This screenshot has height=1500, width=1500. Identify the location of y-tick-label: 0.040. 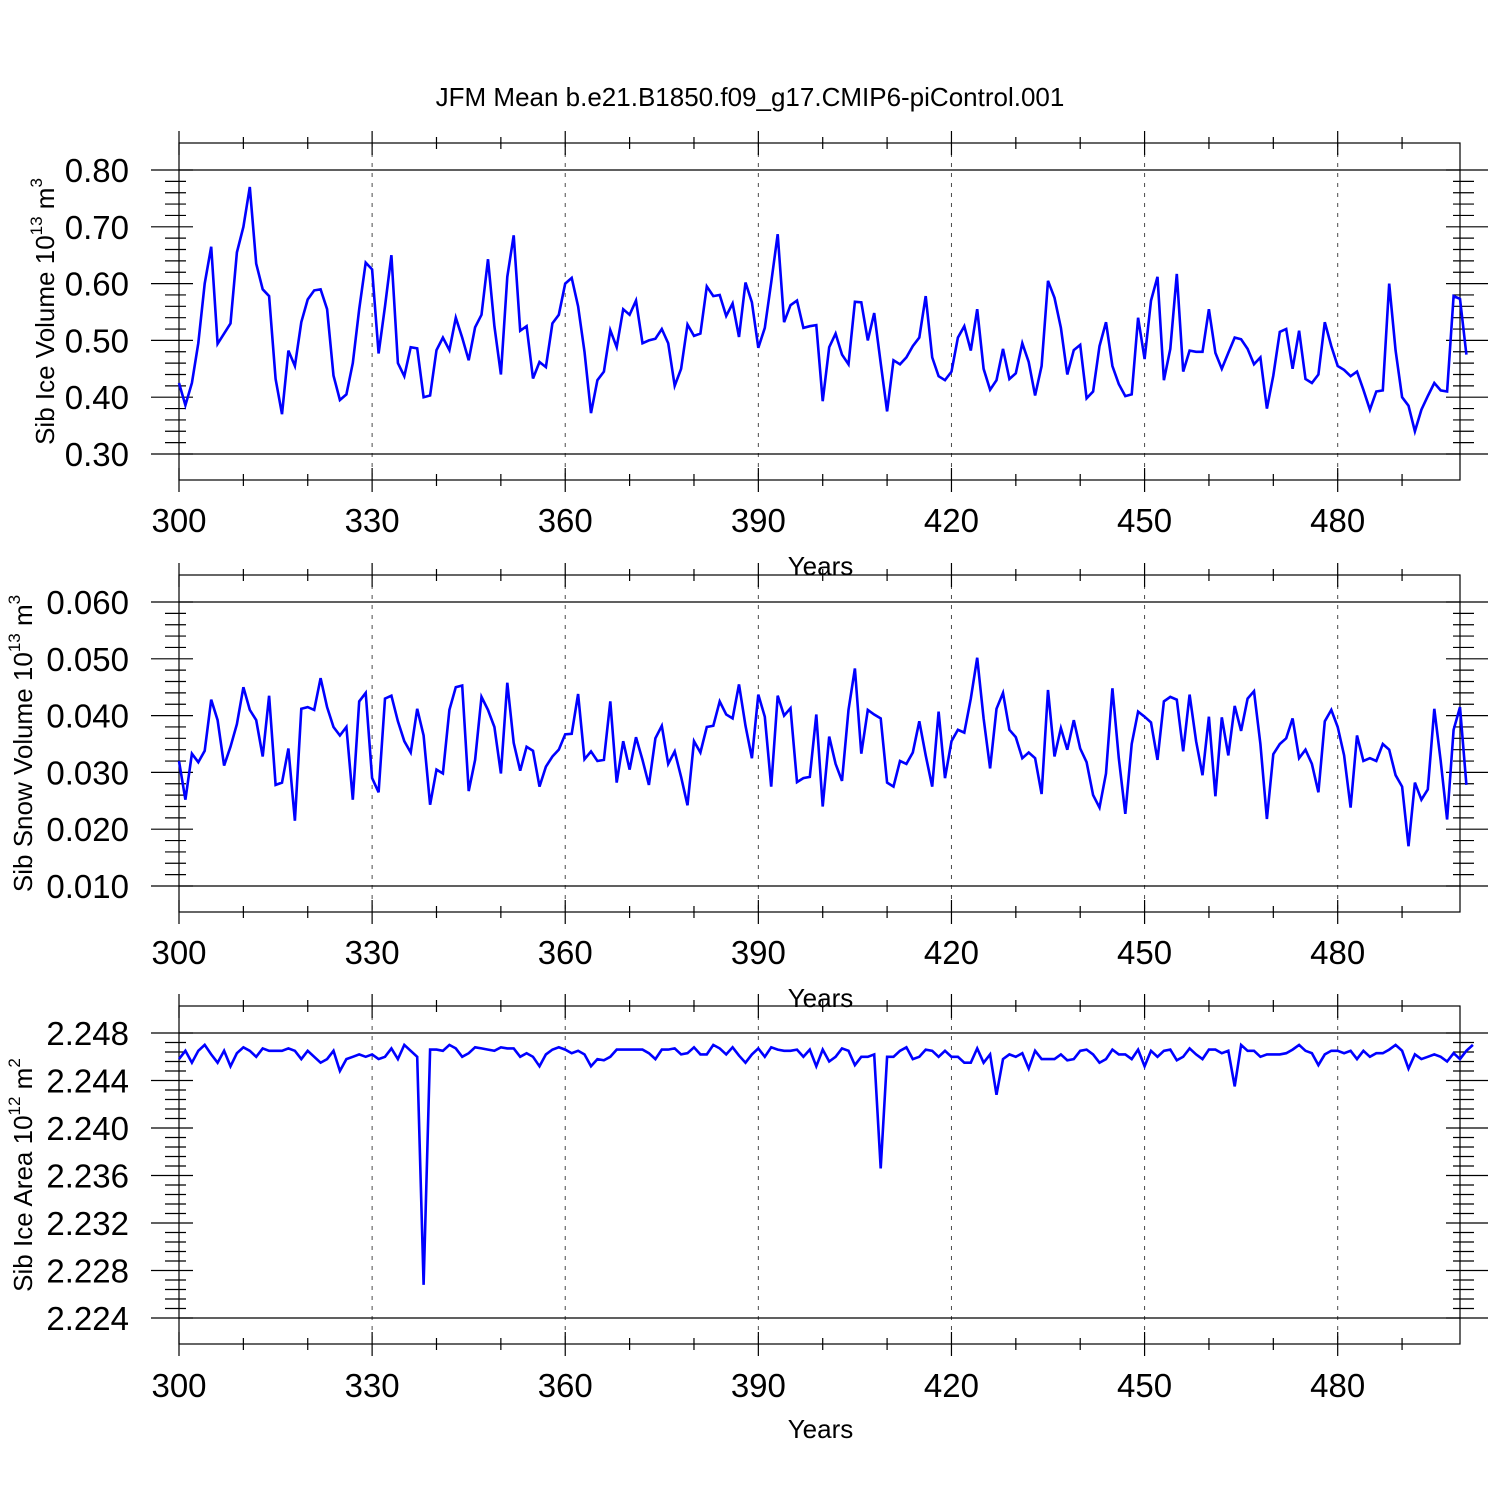
(87, 716).